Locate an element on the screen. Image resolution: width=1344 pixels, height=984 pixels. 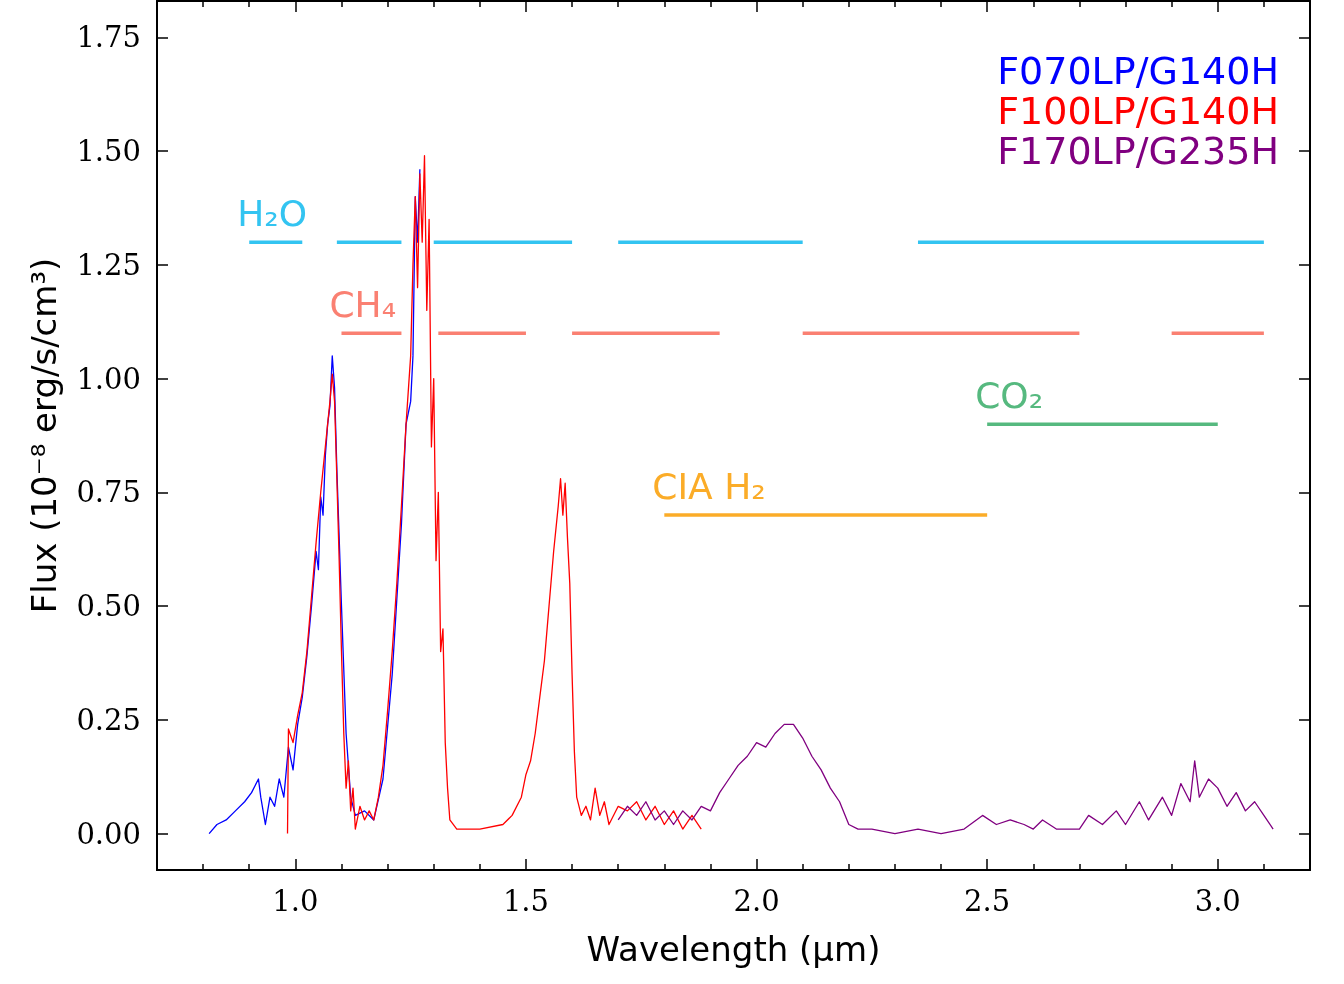
y-tick-label: 1.00 is located at coordinates (108, 378).